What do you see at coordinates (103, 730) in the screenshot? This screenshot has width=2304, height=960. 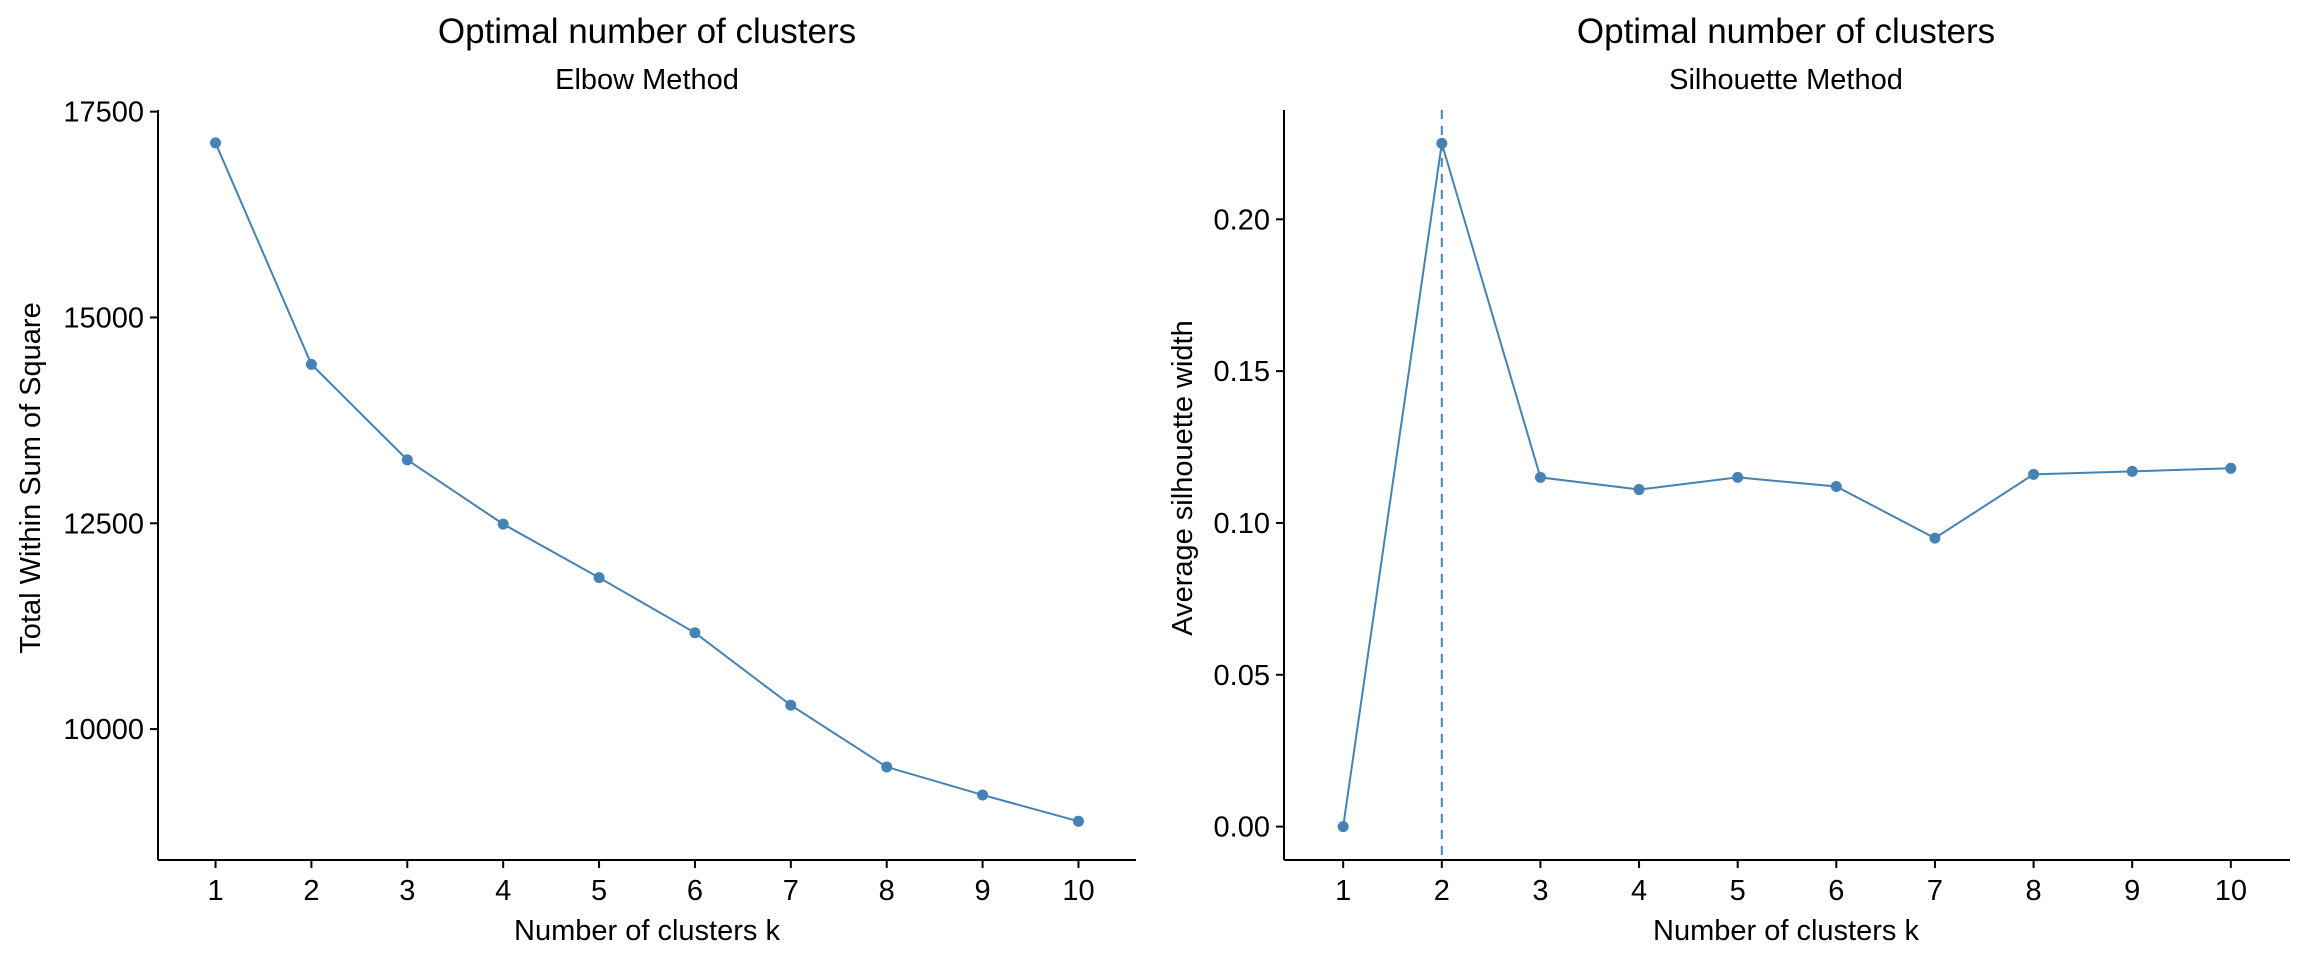 I see `elbow-y-tick-label: 10000` at bounding box center [103, 730].